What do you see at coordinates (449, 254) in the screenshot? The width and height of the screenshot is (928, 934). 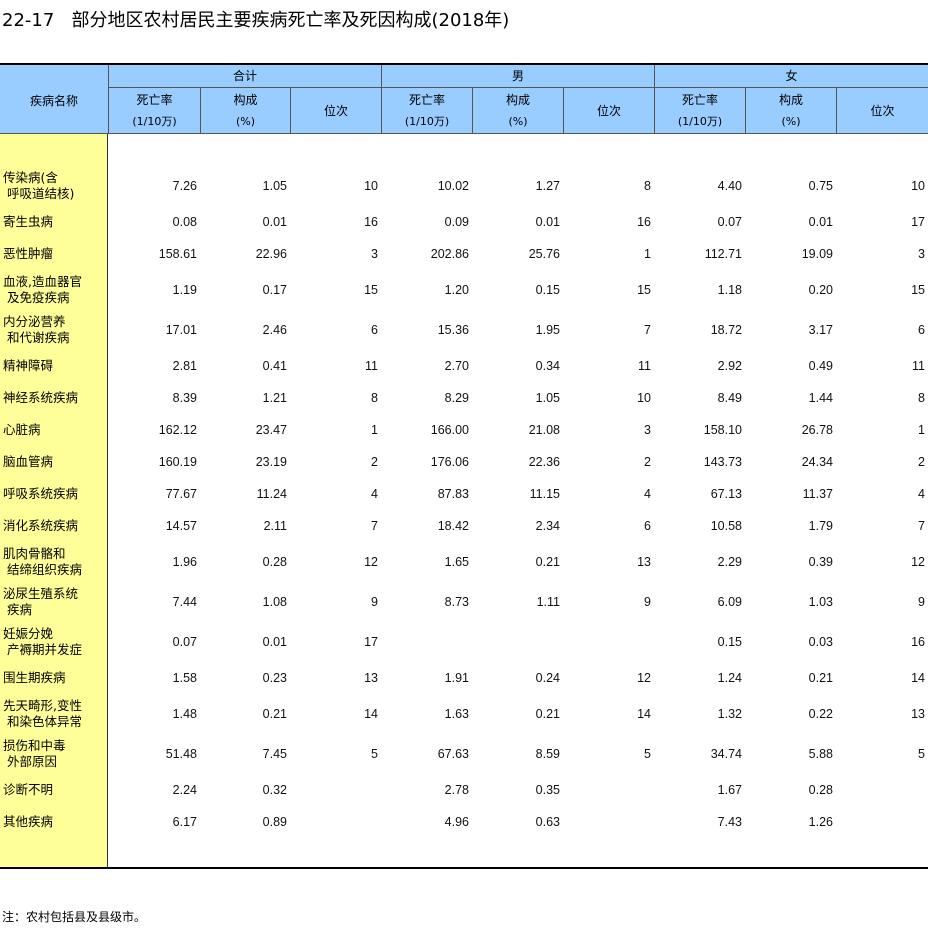 I see `cell-male-rate: 202.86` at bounding box center [449, 254].